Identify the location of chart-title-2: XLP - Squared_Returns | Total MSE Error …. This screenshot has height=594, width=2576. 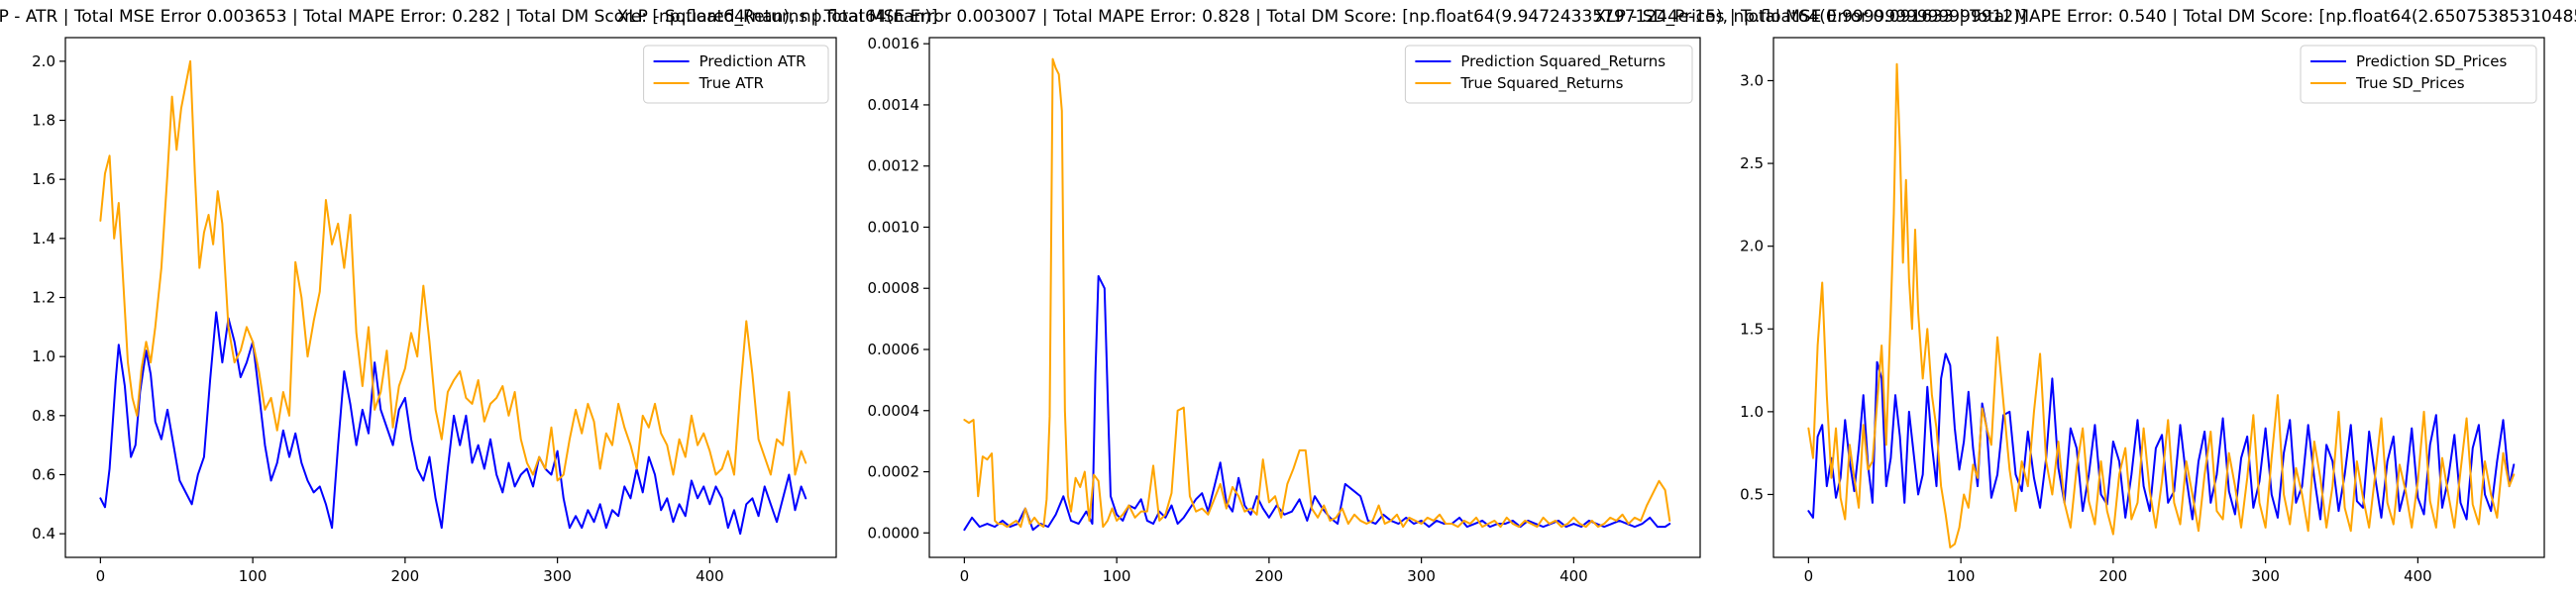
(1322, 17).